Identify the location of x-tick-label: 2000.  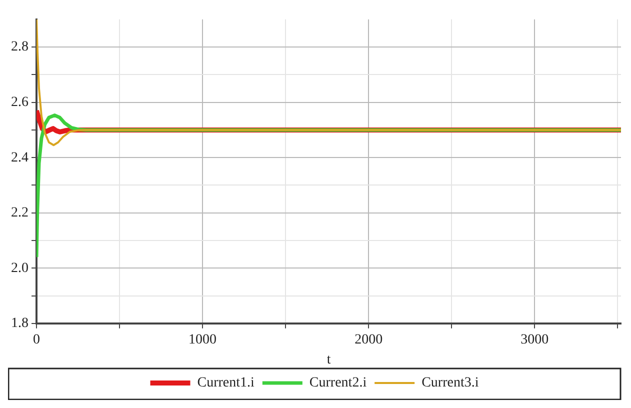
(368, 340).